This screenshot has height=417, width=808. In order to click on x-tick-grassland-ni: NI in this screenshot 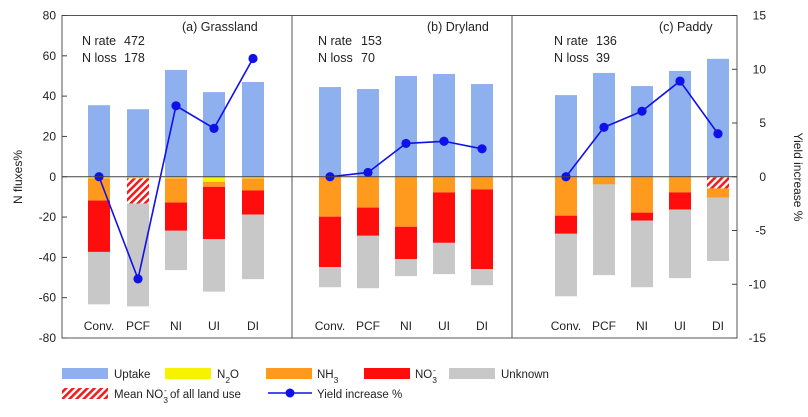, I will do `click(176, 326)`.